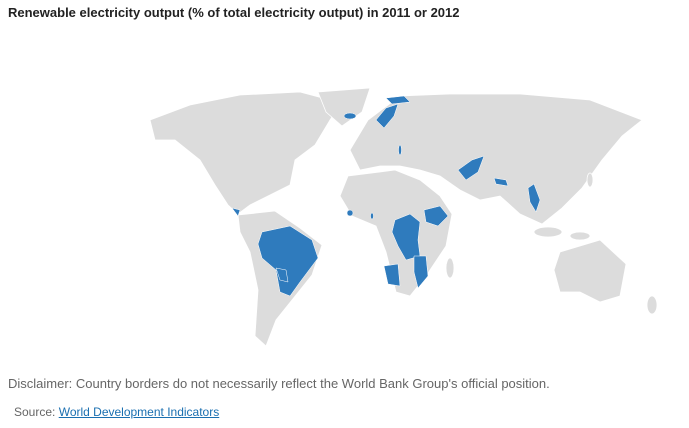 The image size is (689, 428). I want to click on source-link: World Development Indicators, so click(139, 412).